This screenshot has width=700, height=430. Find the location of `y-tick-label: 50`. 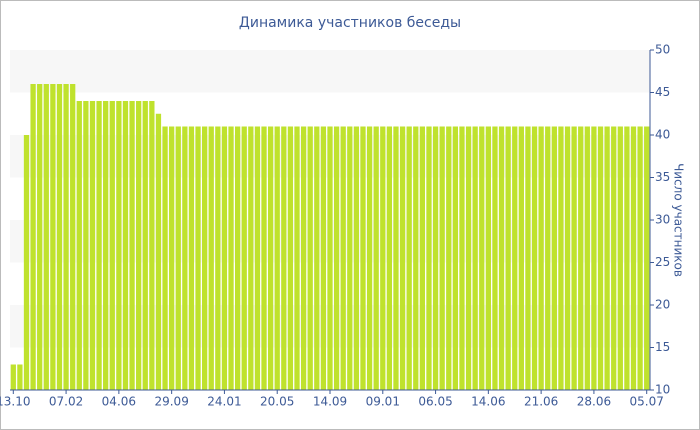

y-tick-label: 50 is located at coordinates (662, 50).